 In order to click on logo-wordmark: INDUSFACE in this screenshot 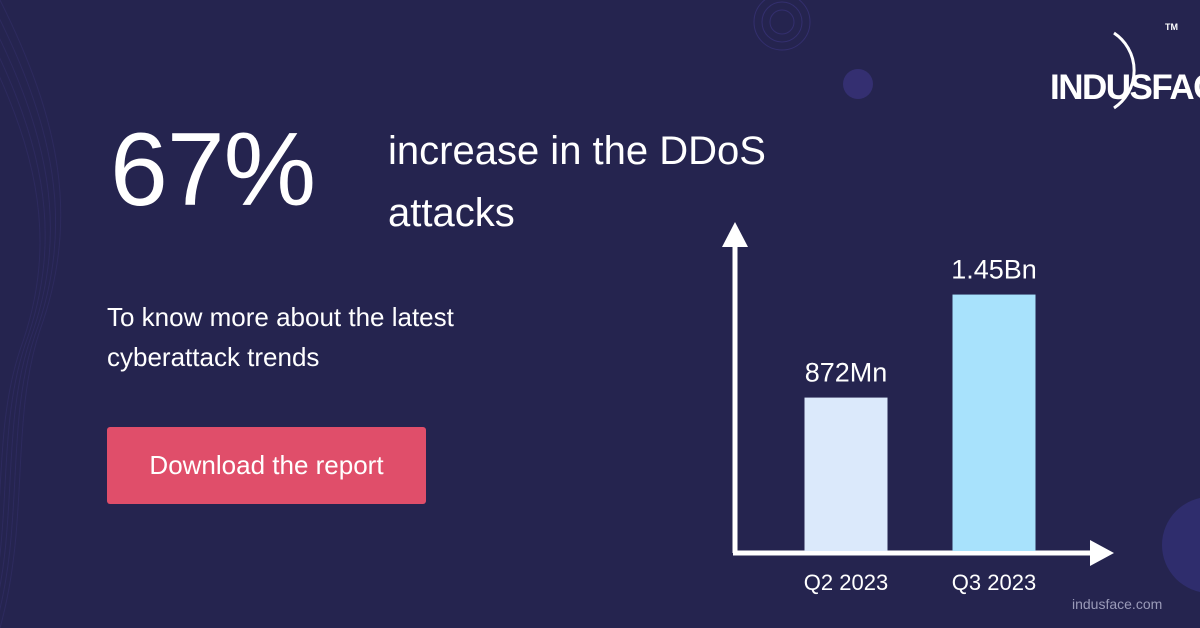, I will do `click(1125, 87)`.